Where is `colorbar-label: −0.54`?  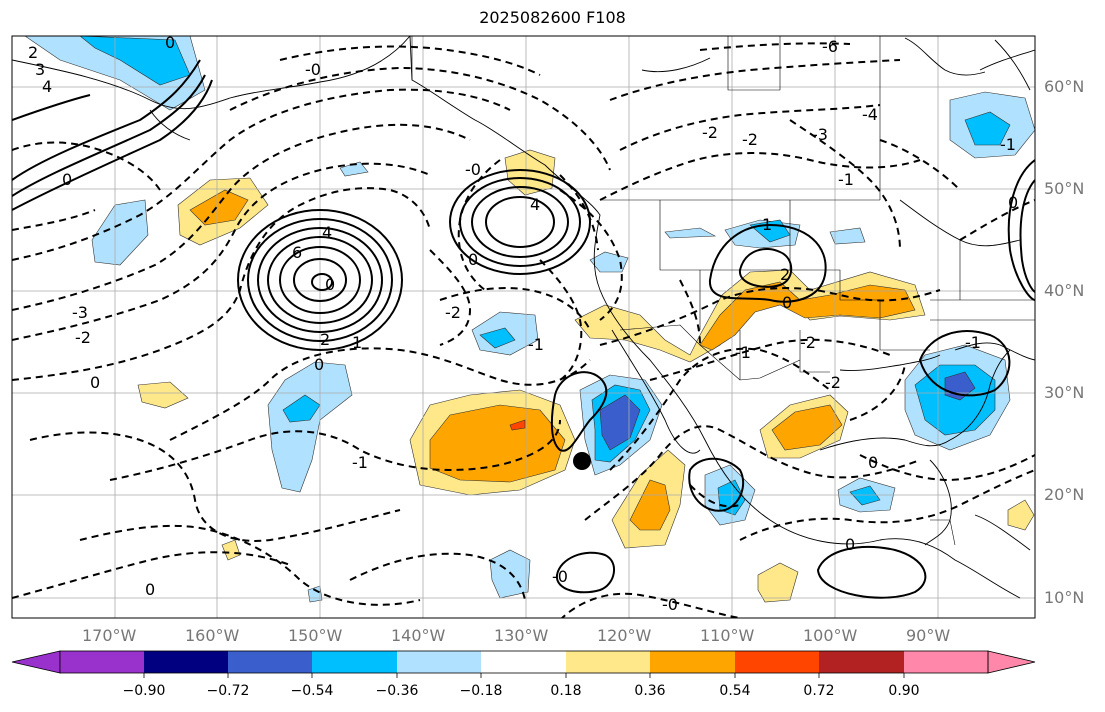
colorbar-label: −0.54 is located at coordinates (312, 691).